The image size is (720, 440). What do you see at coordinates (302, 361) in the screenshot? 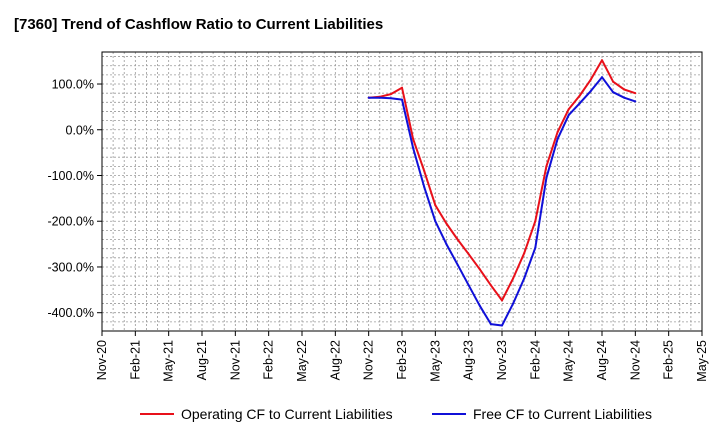
I see `x-tick-label: May-22` at bounding box center [302, 361].